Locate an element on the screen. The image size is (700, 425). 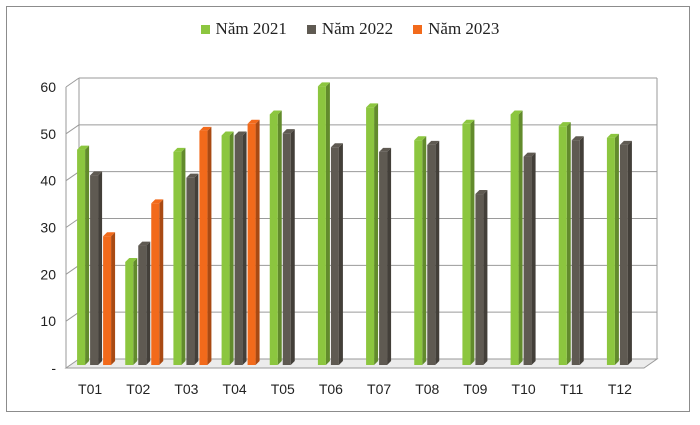
x-tick-label: T11 is located at coordinates (571, 389).